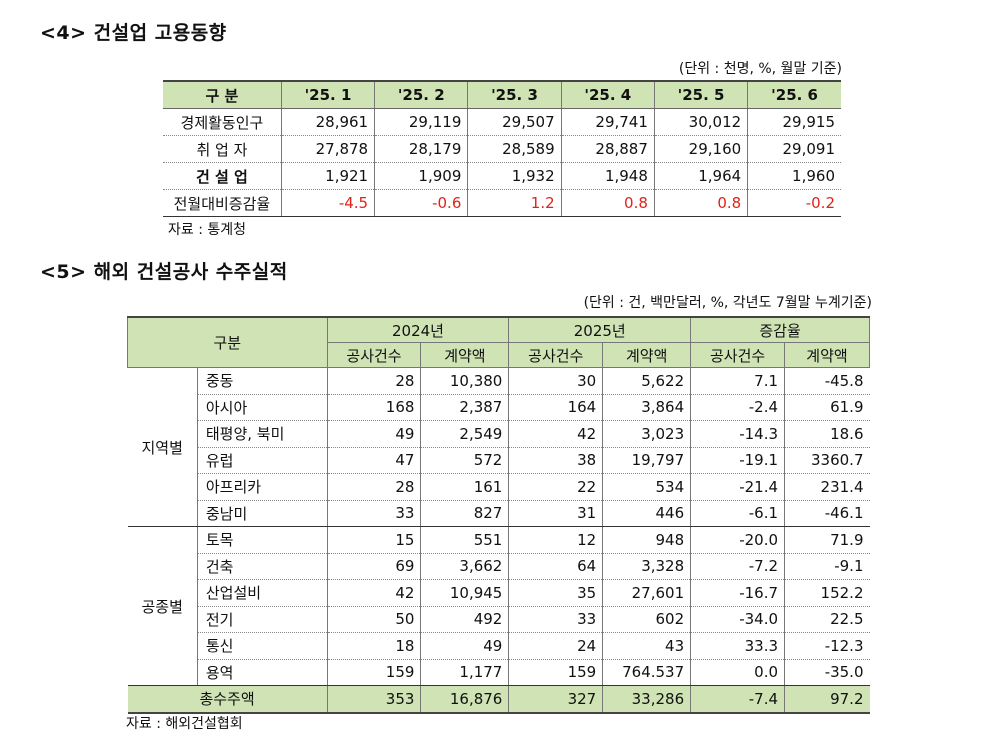  Describe the element at coordinates (373, 540) in the screenshot. I see `table-cell: 15` at that location.